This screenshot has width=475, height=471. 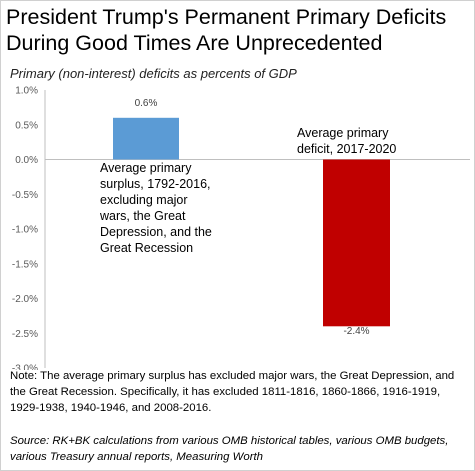 What do you see at coordinates (26, 91) in the screenshot?
I see `y-tick-label: 1.0%` at bounding box center [26, 91].